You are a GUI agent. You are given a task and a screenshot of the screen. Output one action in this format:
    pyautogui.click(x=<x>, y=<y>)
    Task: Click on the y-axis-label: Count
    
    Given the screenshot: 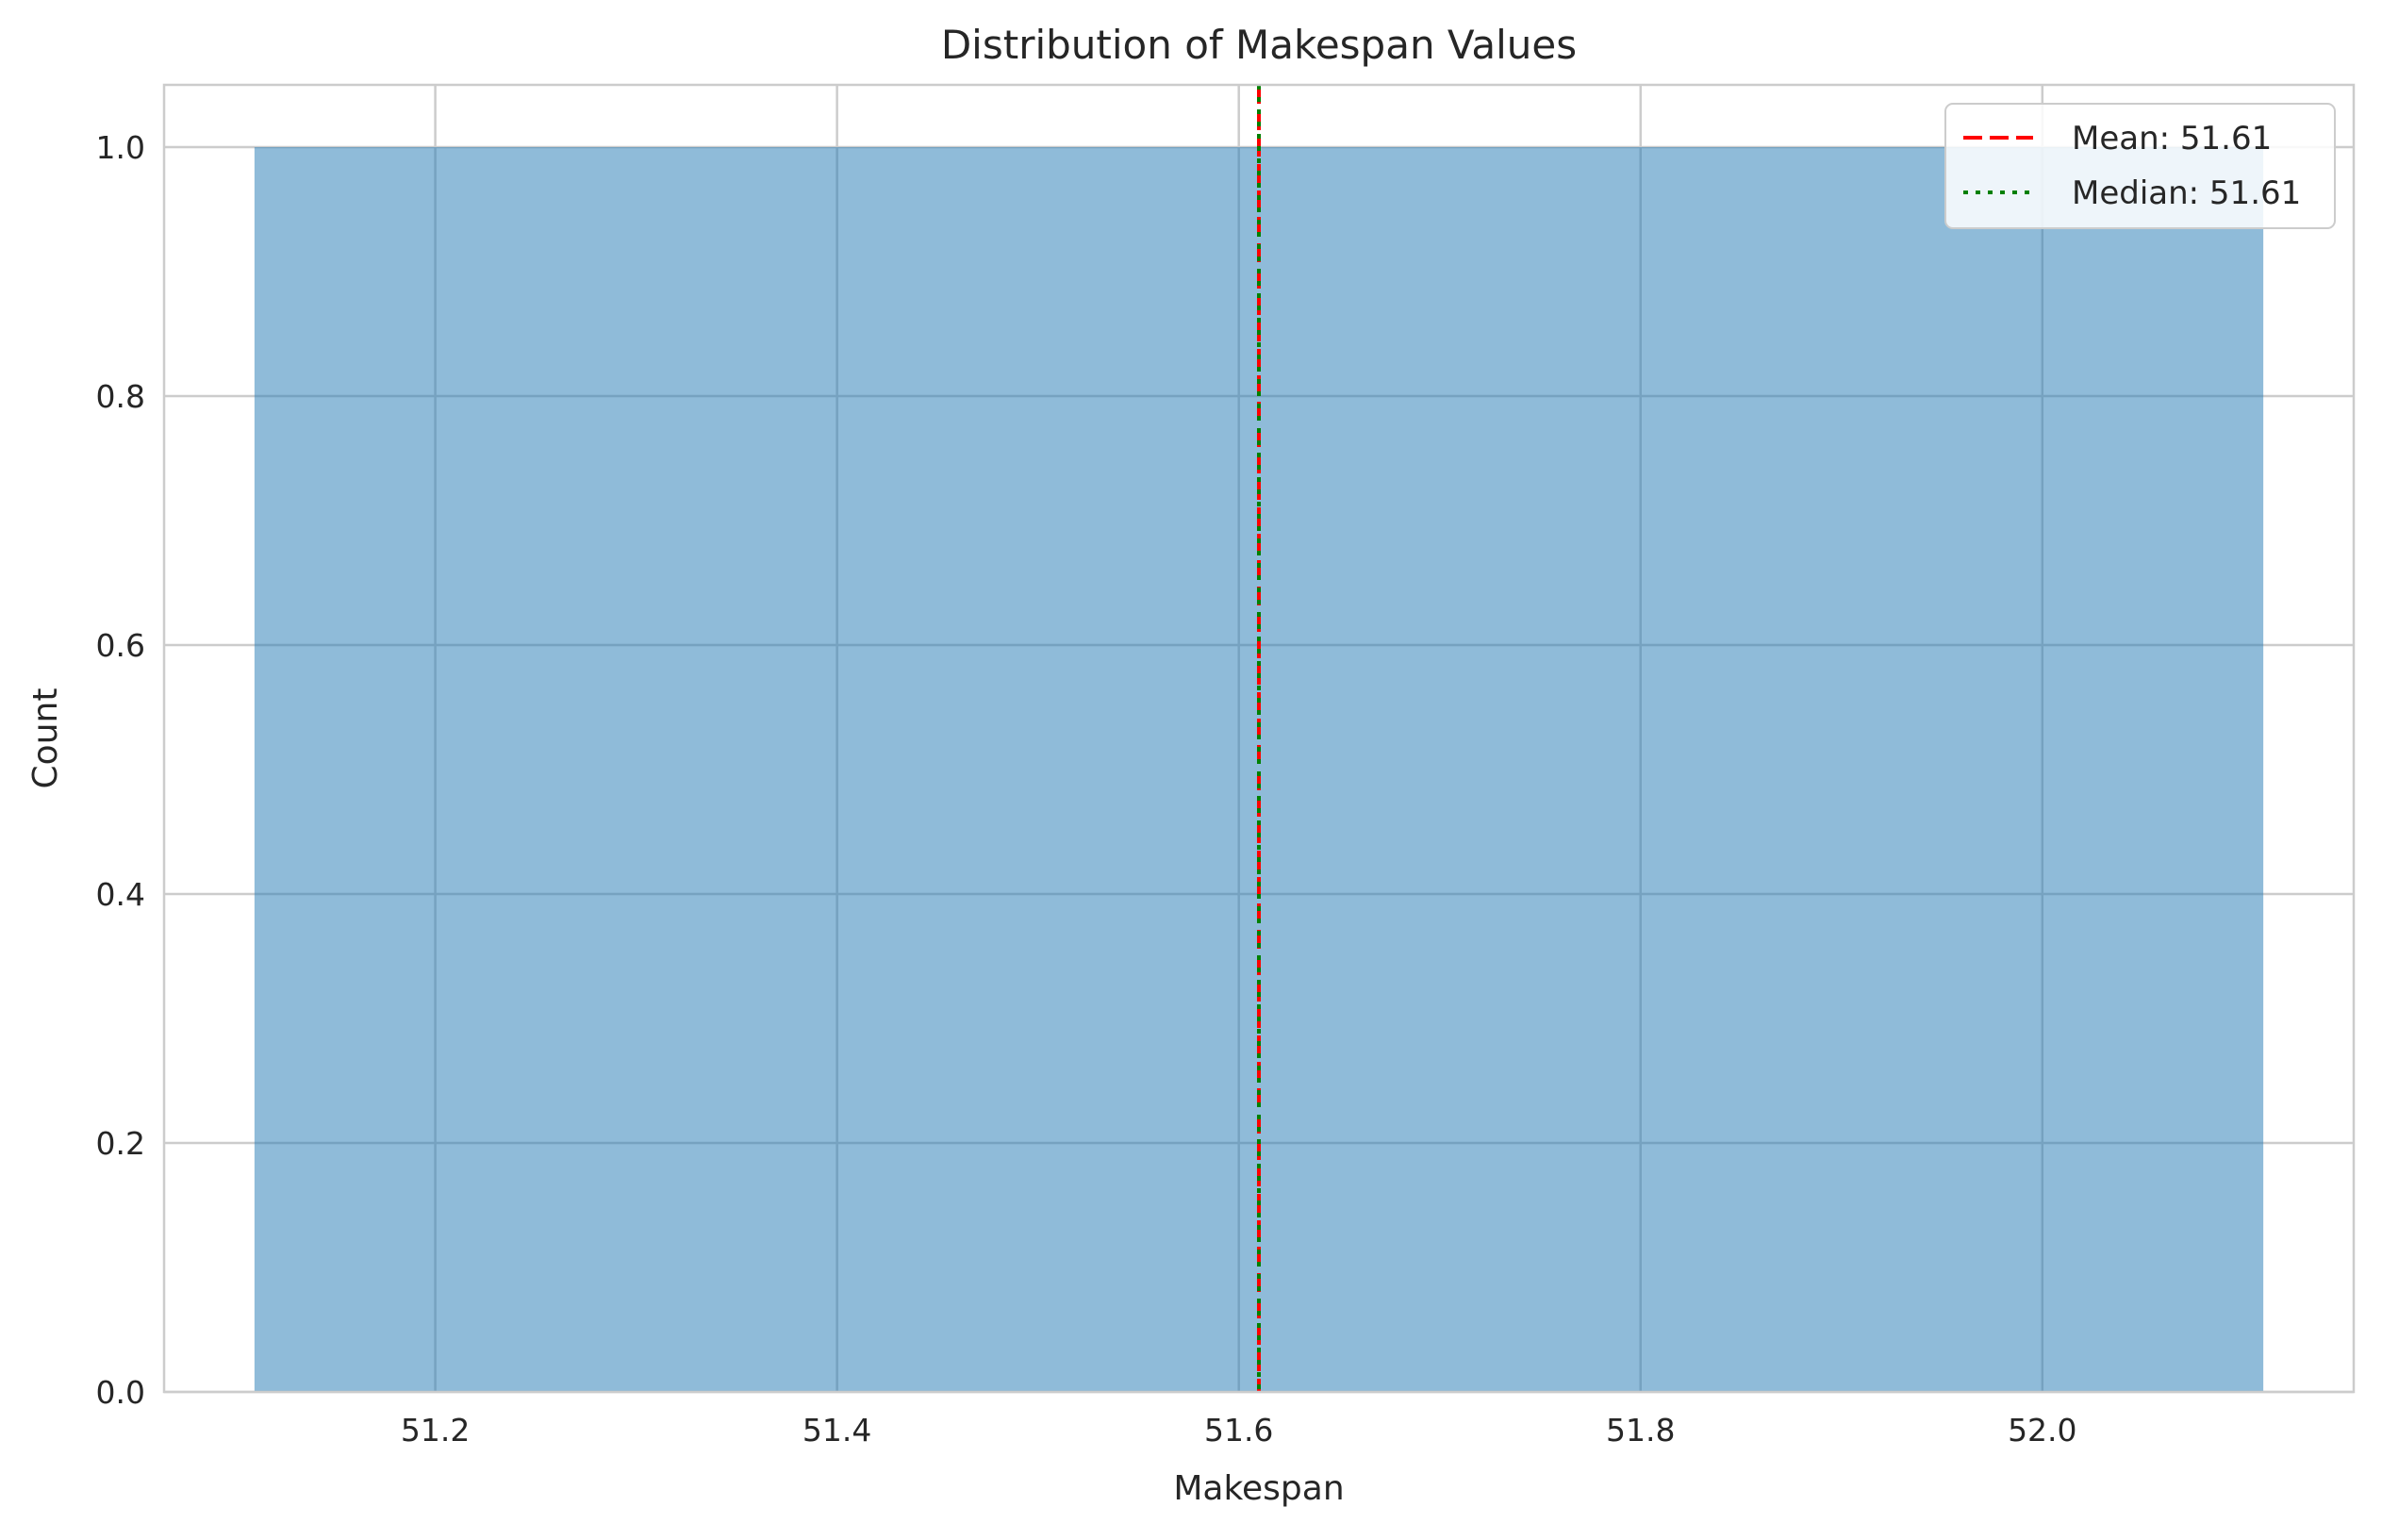 What is the action you would take?
    pyautogui.click(x=45, y=738)
    